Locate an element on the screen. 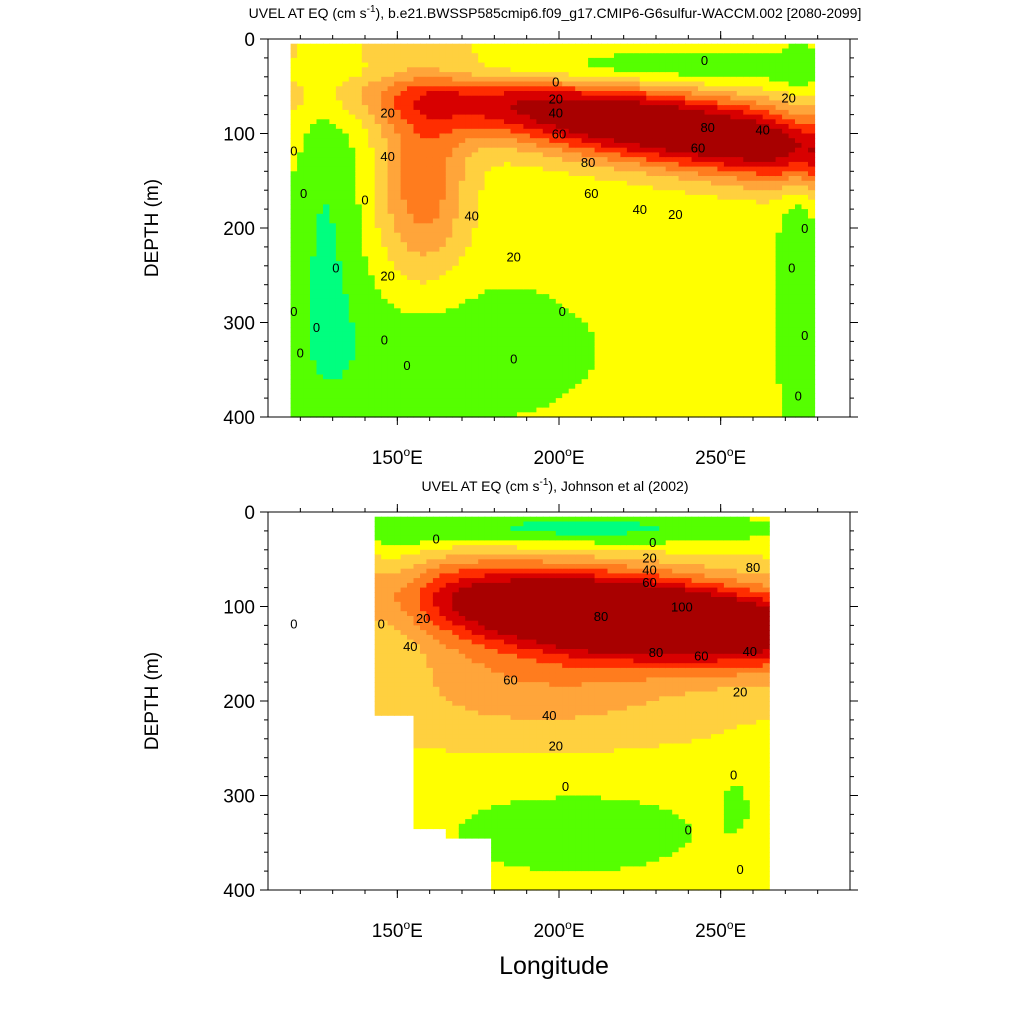 The height and width of the screenshot is (1024, 1024). contour-label-15: 60 is located at coordinates (510, 679).